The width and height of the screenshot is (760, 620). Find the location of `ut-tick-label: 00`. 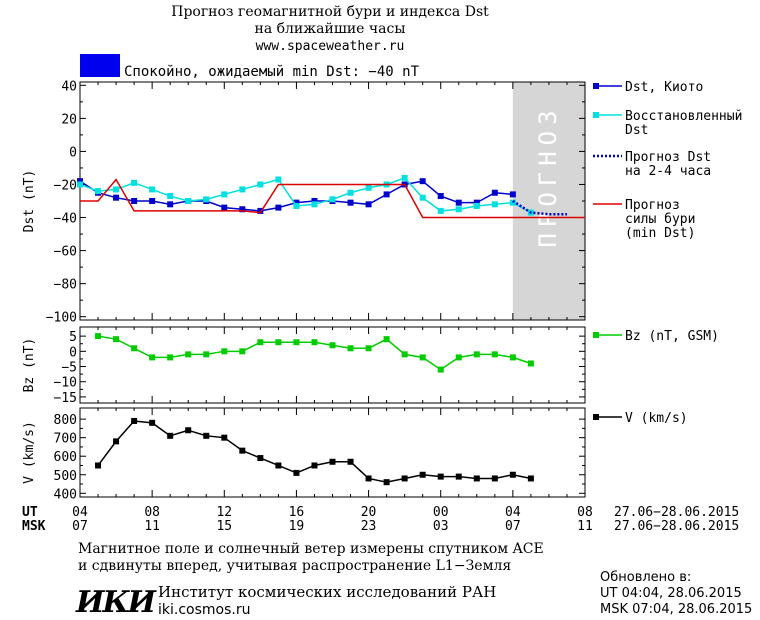

ut-tick-label: 00 is located at coordinates (441, 512).